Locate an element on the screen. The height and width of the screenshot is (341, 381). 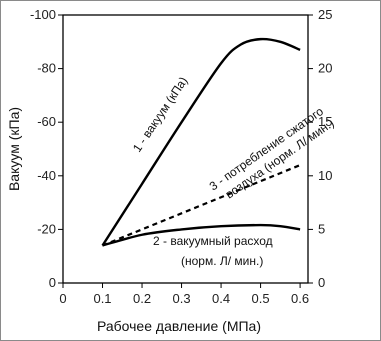
x-tick-label: 0.1 is located at coordinates (102, 298).